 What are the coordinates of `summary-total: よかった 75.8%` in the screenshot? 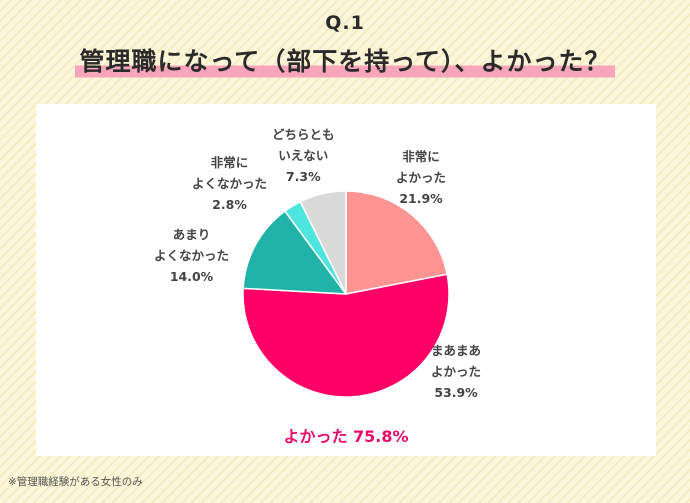 It's located at (346, 436).